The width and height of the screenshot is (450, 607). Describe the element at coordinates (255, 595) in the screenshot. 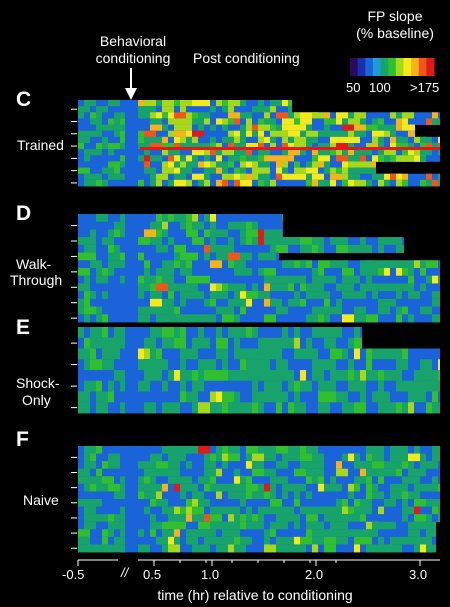

I see `x-axis-label: time (hr) relative to conditioning` at that location.